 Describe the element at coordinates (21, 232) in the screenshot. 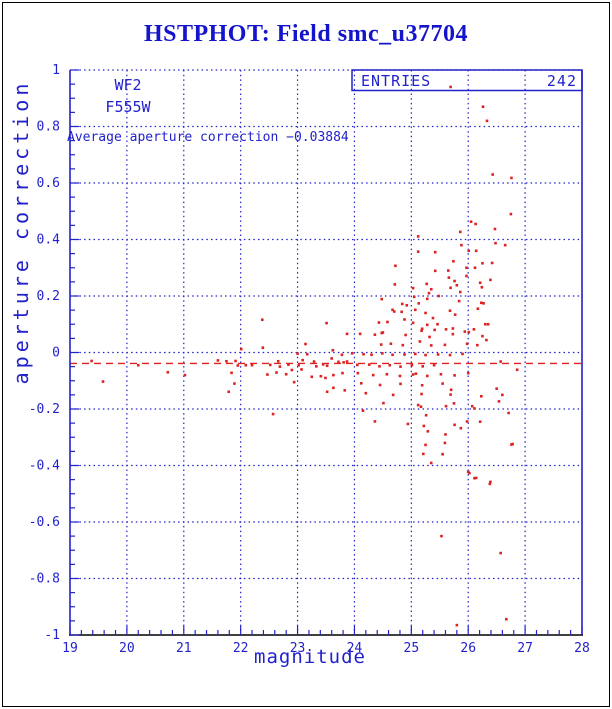

I see `y-axis-title: aperture correction` at that location.